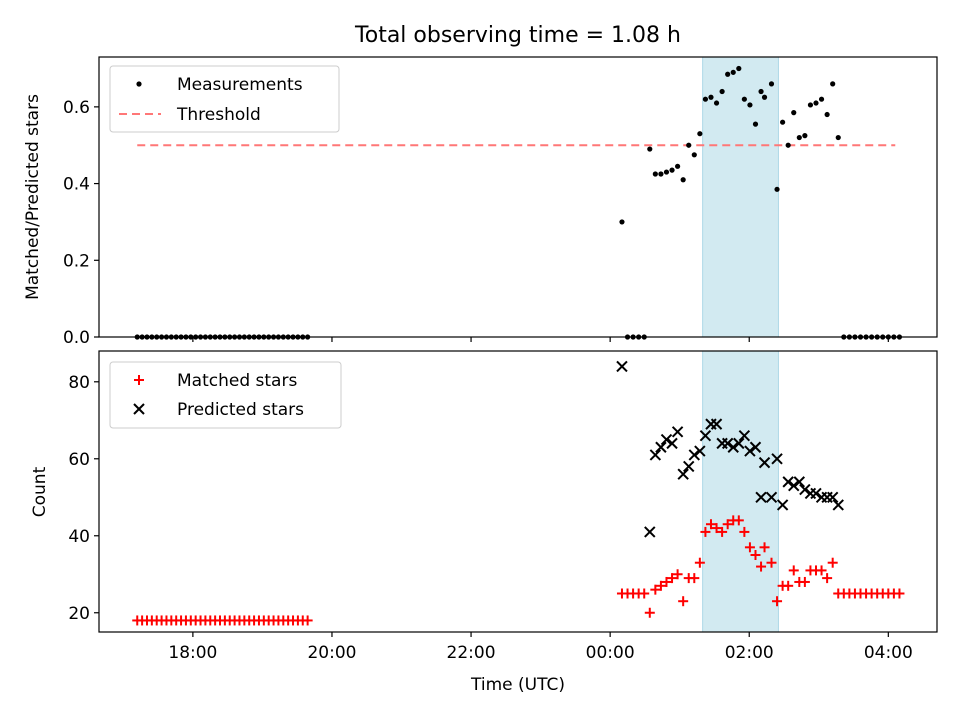 This screenshot has height=724, width=960. Describe the element at coordinates (331, 653) in the screenshot. I see `x-tick-label: 20:00` at that location.